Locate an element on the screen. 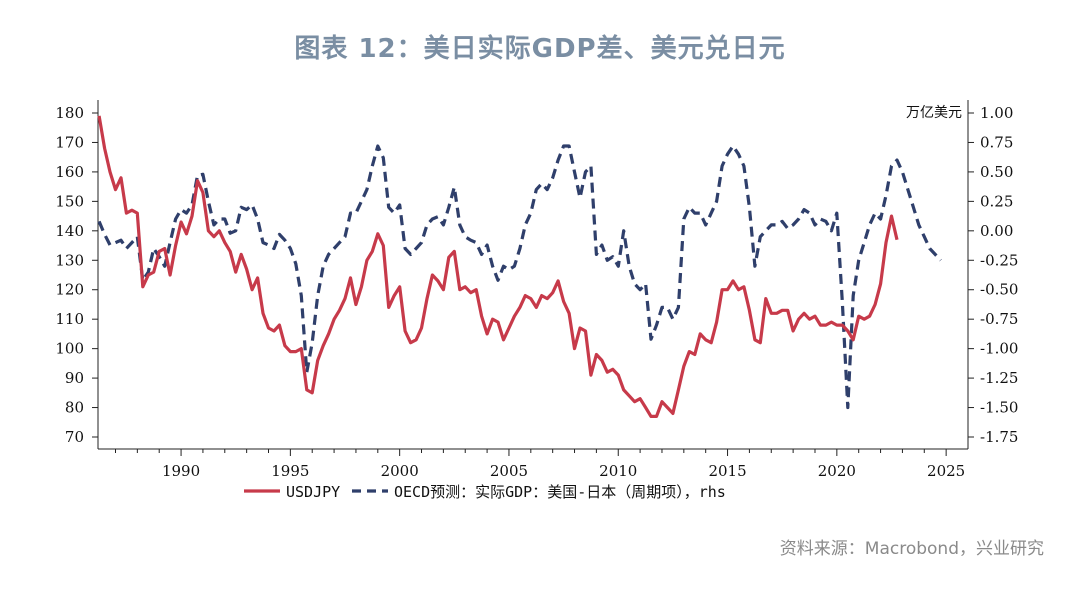 This screenshot has height=599, width=1080. x-tick-label: 2000 is located at coordinates (400, 471).